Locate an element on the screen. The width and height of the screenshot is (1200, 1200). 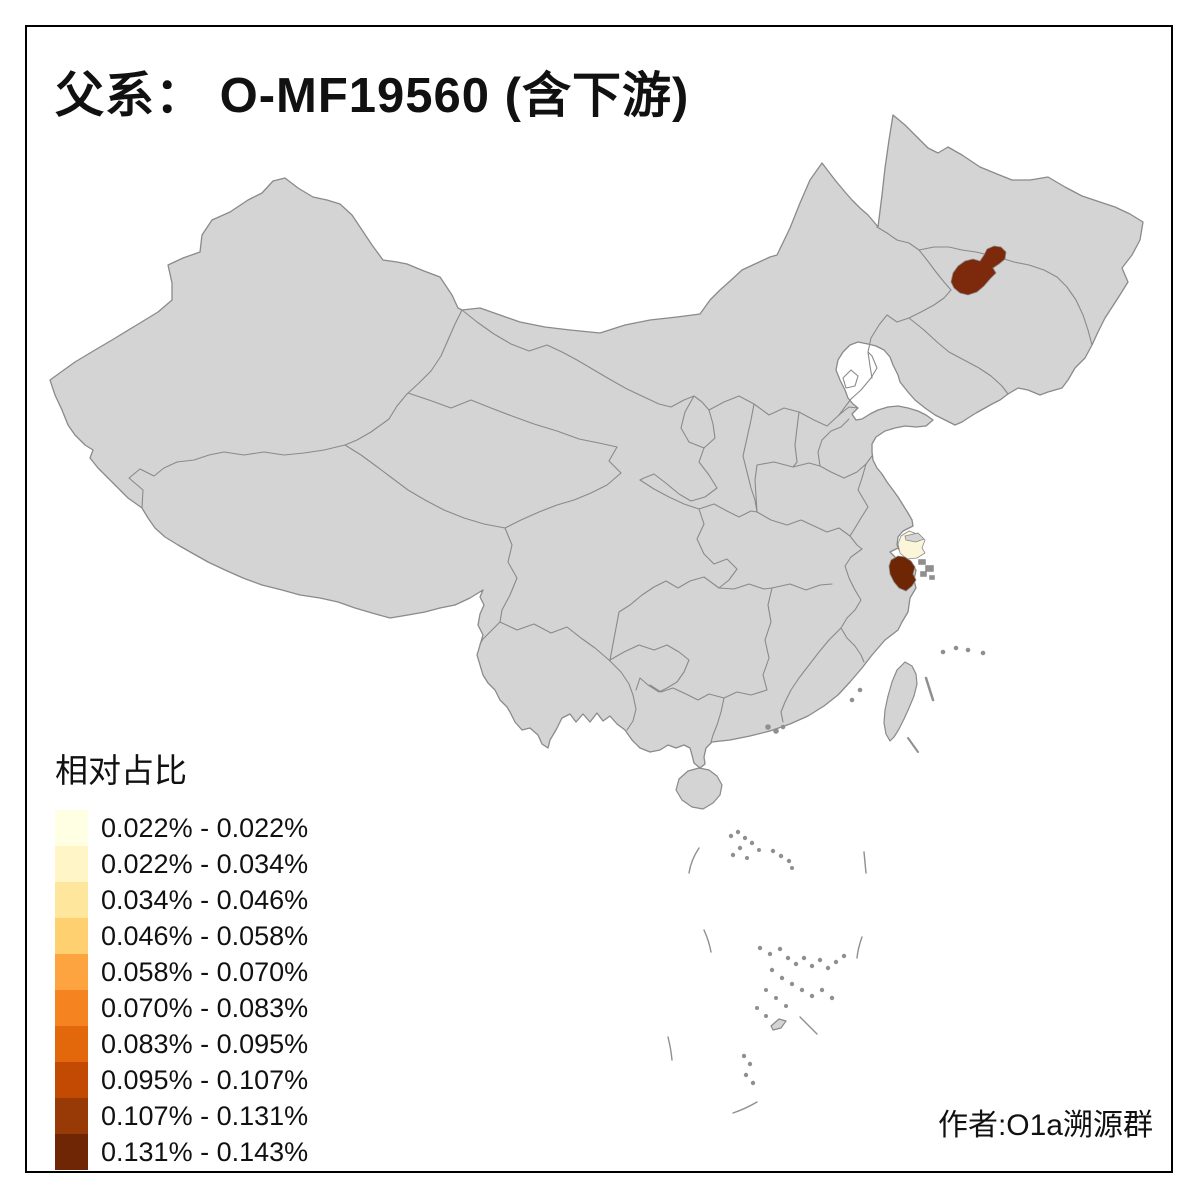
legend-row: 0.095% - 0.107% is located at coordinates (181, 1080).